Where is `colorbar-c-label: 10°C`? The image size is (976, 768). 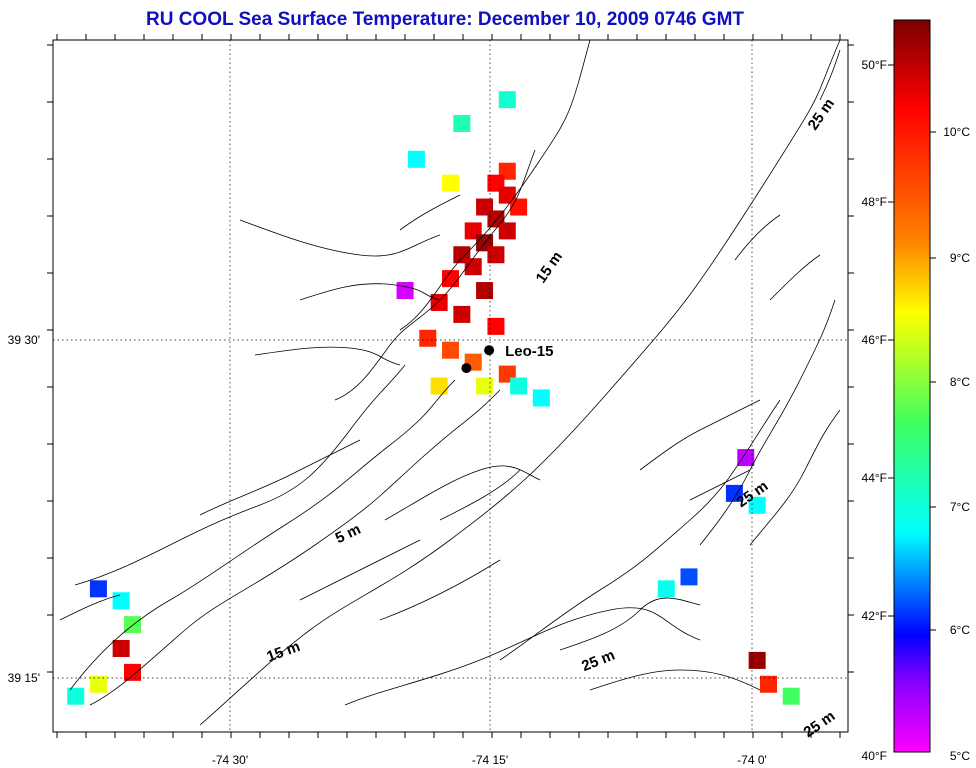
colorbar-c-label: 10°C is located at coordinates (956, 132).